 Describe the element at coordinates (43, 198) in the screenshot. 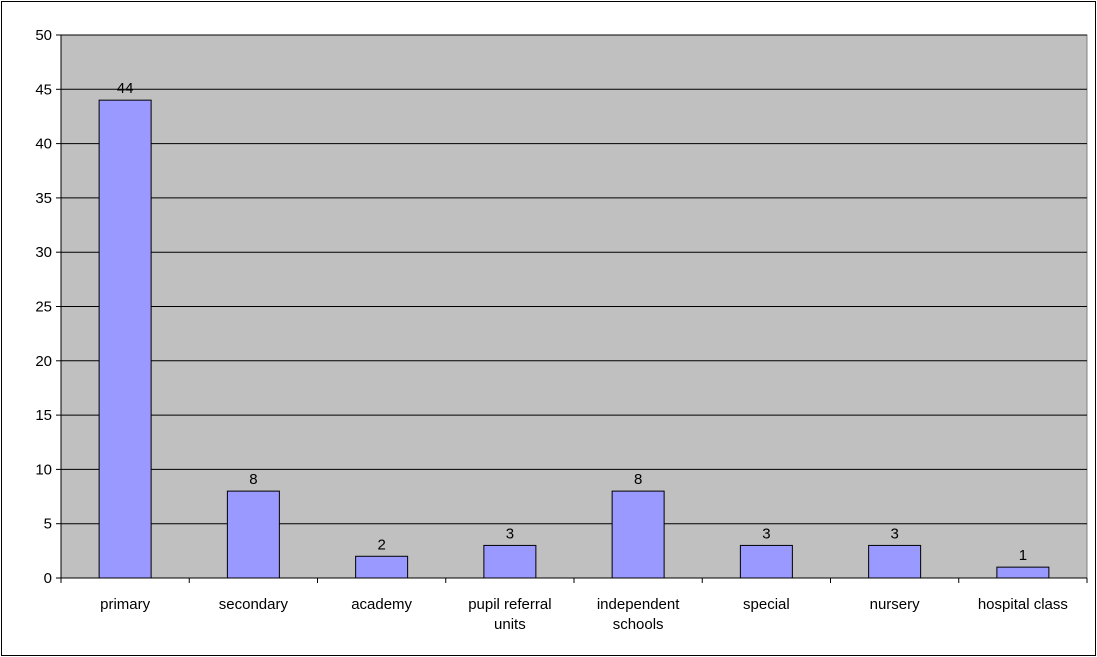

I see `y-tick-label: 35` at that location.